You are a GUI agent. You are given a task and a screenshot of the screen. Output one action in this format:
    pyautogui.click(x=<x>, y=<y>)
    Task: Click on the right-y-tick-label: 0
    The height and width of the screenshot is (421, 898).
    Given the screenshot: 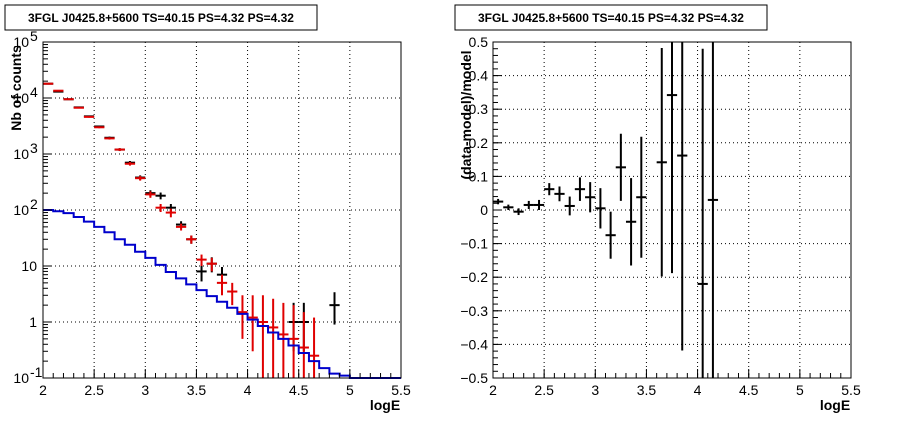 What is the action you would take?
    pyautogui.click(x=484, y=210)
    